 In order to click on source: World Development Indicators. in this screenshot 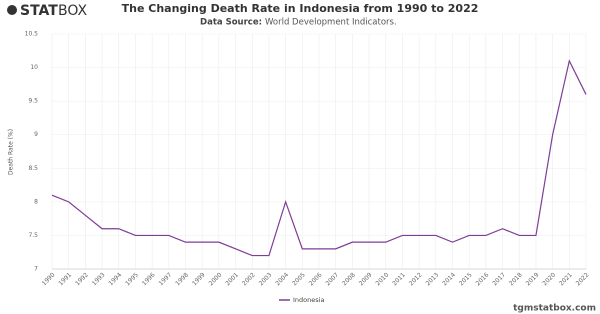, I will do `click(331, 23)`.